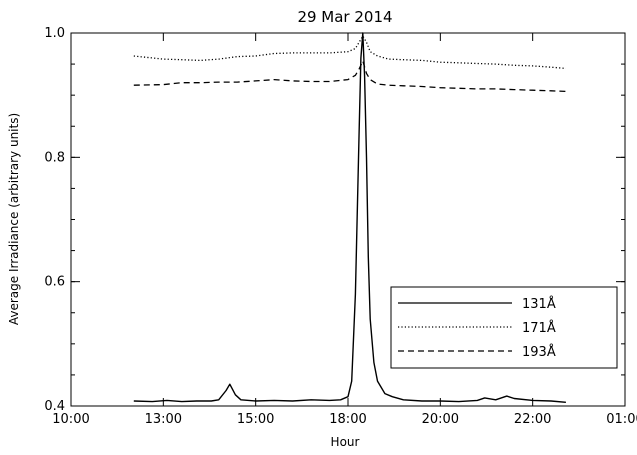 Image resolution: width=637 pixels, height=455 pixels. I want to click on chart-title: 29 Mar 2014, so click(344, 17).